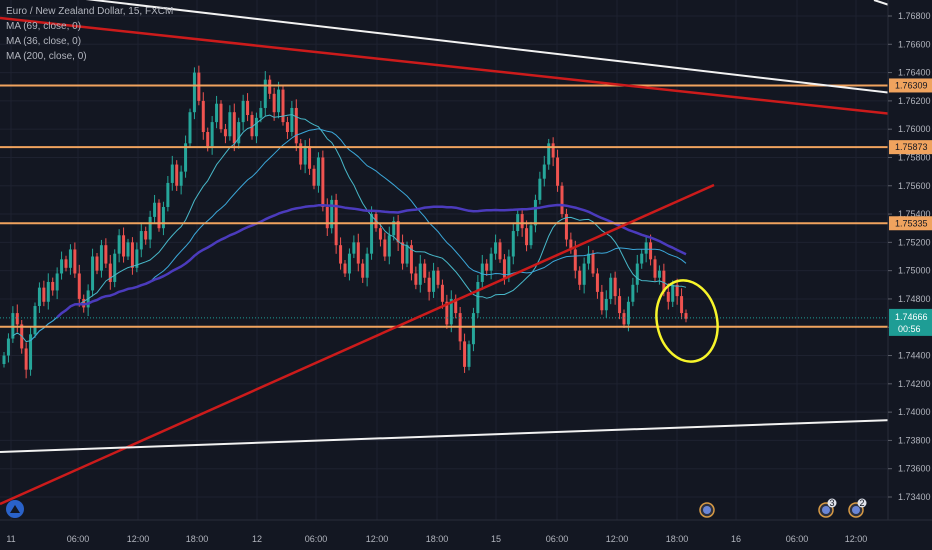 This screenshot has height=550, width=932. Describe the element at coordinates (78, 539) in the screenshot. I see `time-tick-label: 06:00` at that location.